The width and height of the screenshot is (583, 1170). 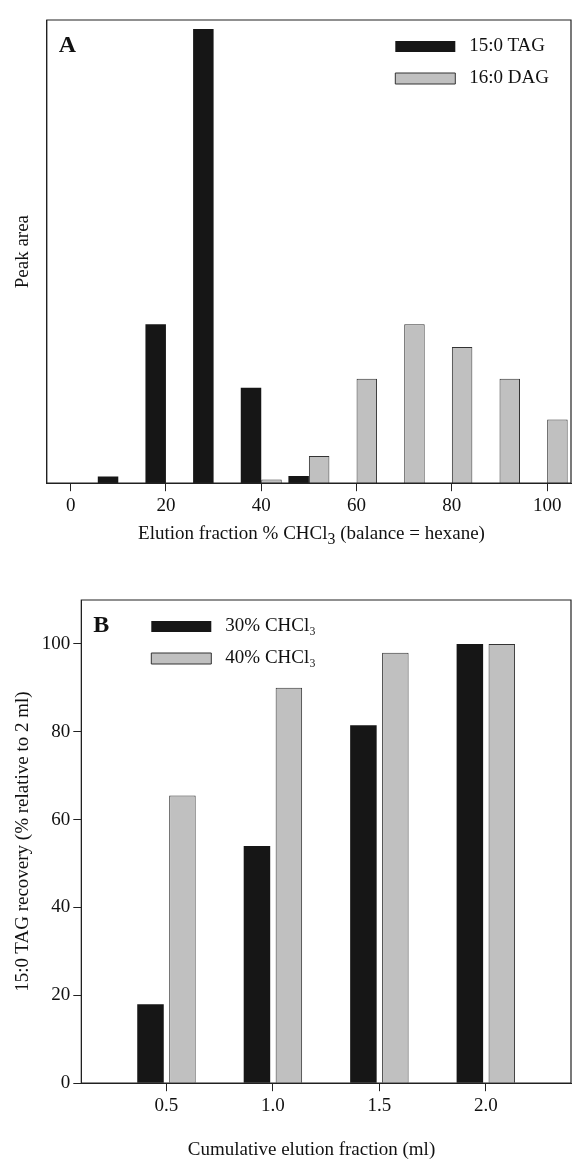 What do you see at coordinates (101, 624) in the screenshot?
I see `annotation: B` at bounding box center [101, 624].